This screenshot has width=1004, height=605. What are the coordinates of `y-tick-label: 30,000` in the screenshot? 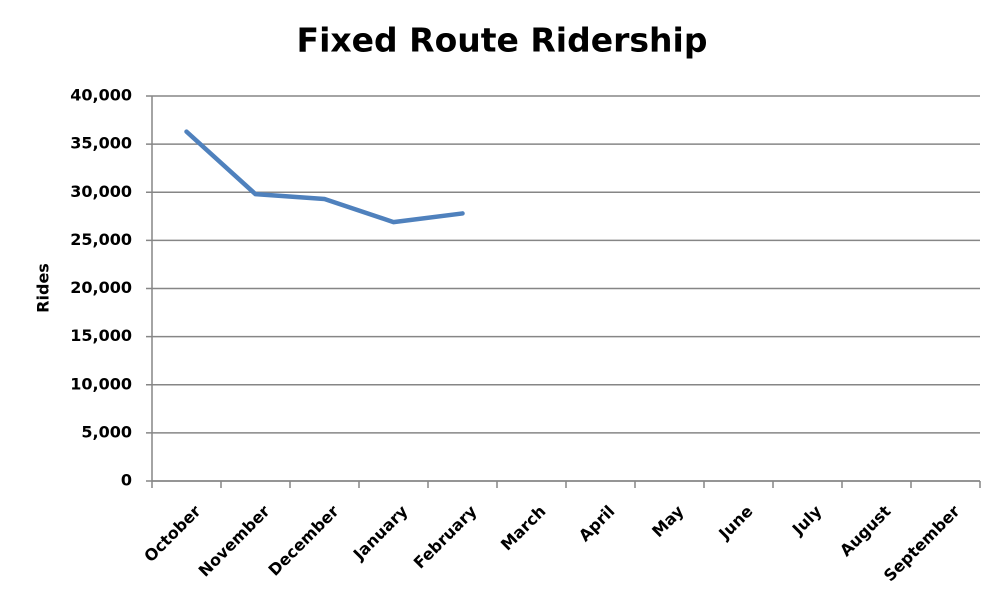 It's located at (101, 191).